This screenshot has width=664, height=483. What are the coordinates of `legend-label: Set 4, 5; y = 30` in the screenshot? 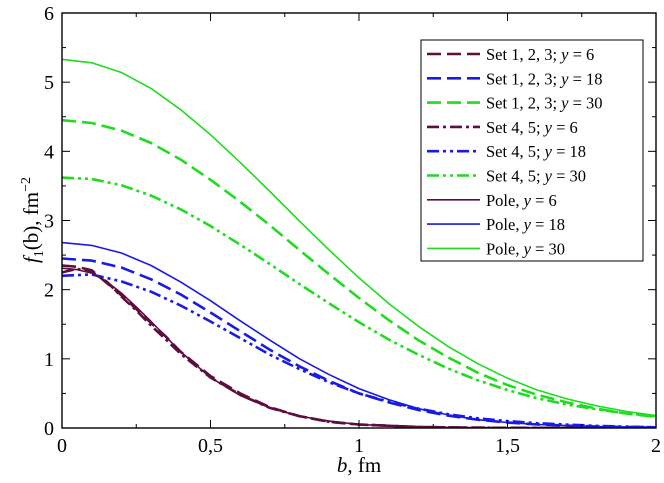 It's located at (536, 176).